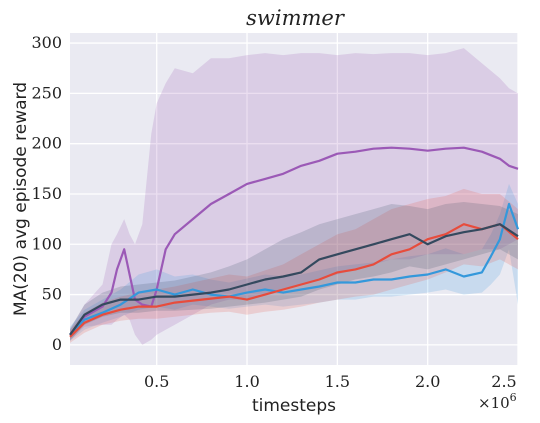 The image size is (540, 423). I want to click on x-multiplier: ×10⁶, so click(497, 401).